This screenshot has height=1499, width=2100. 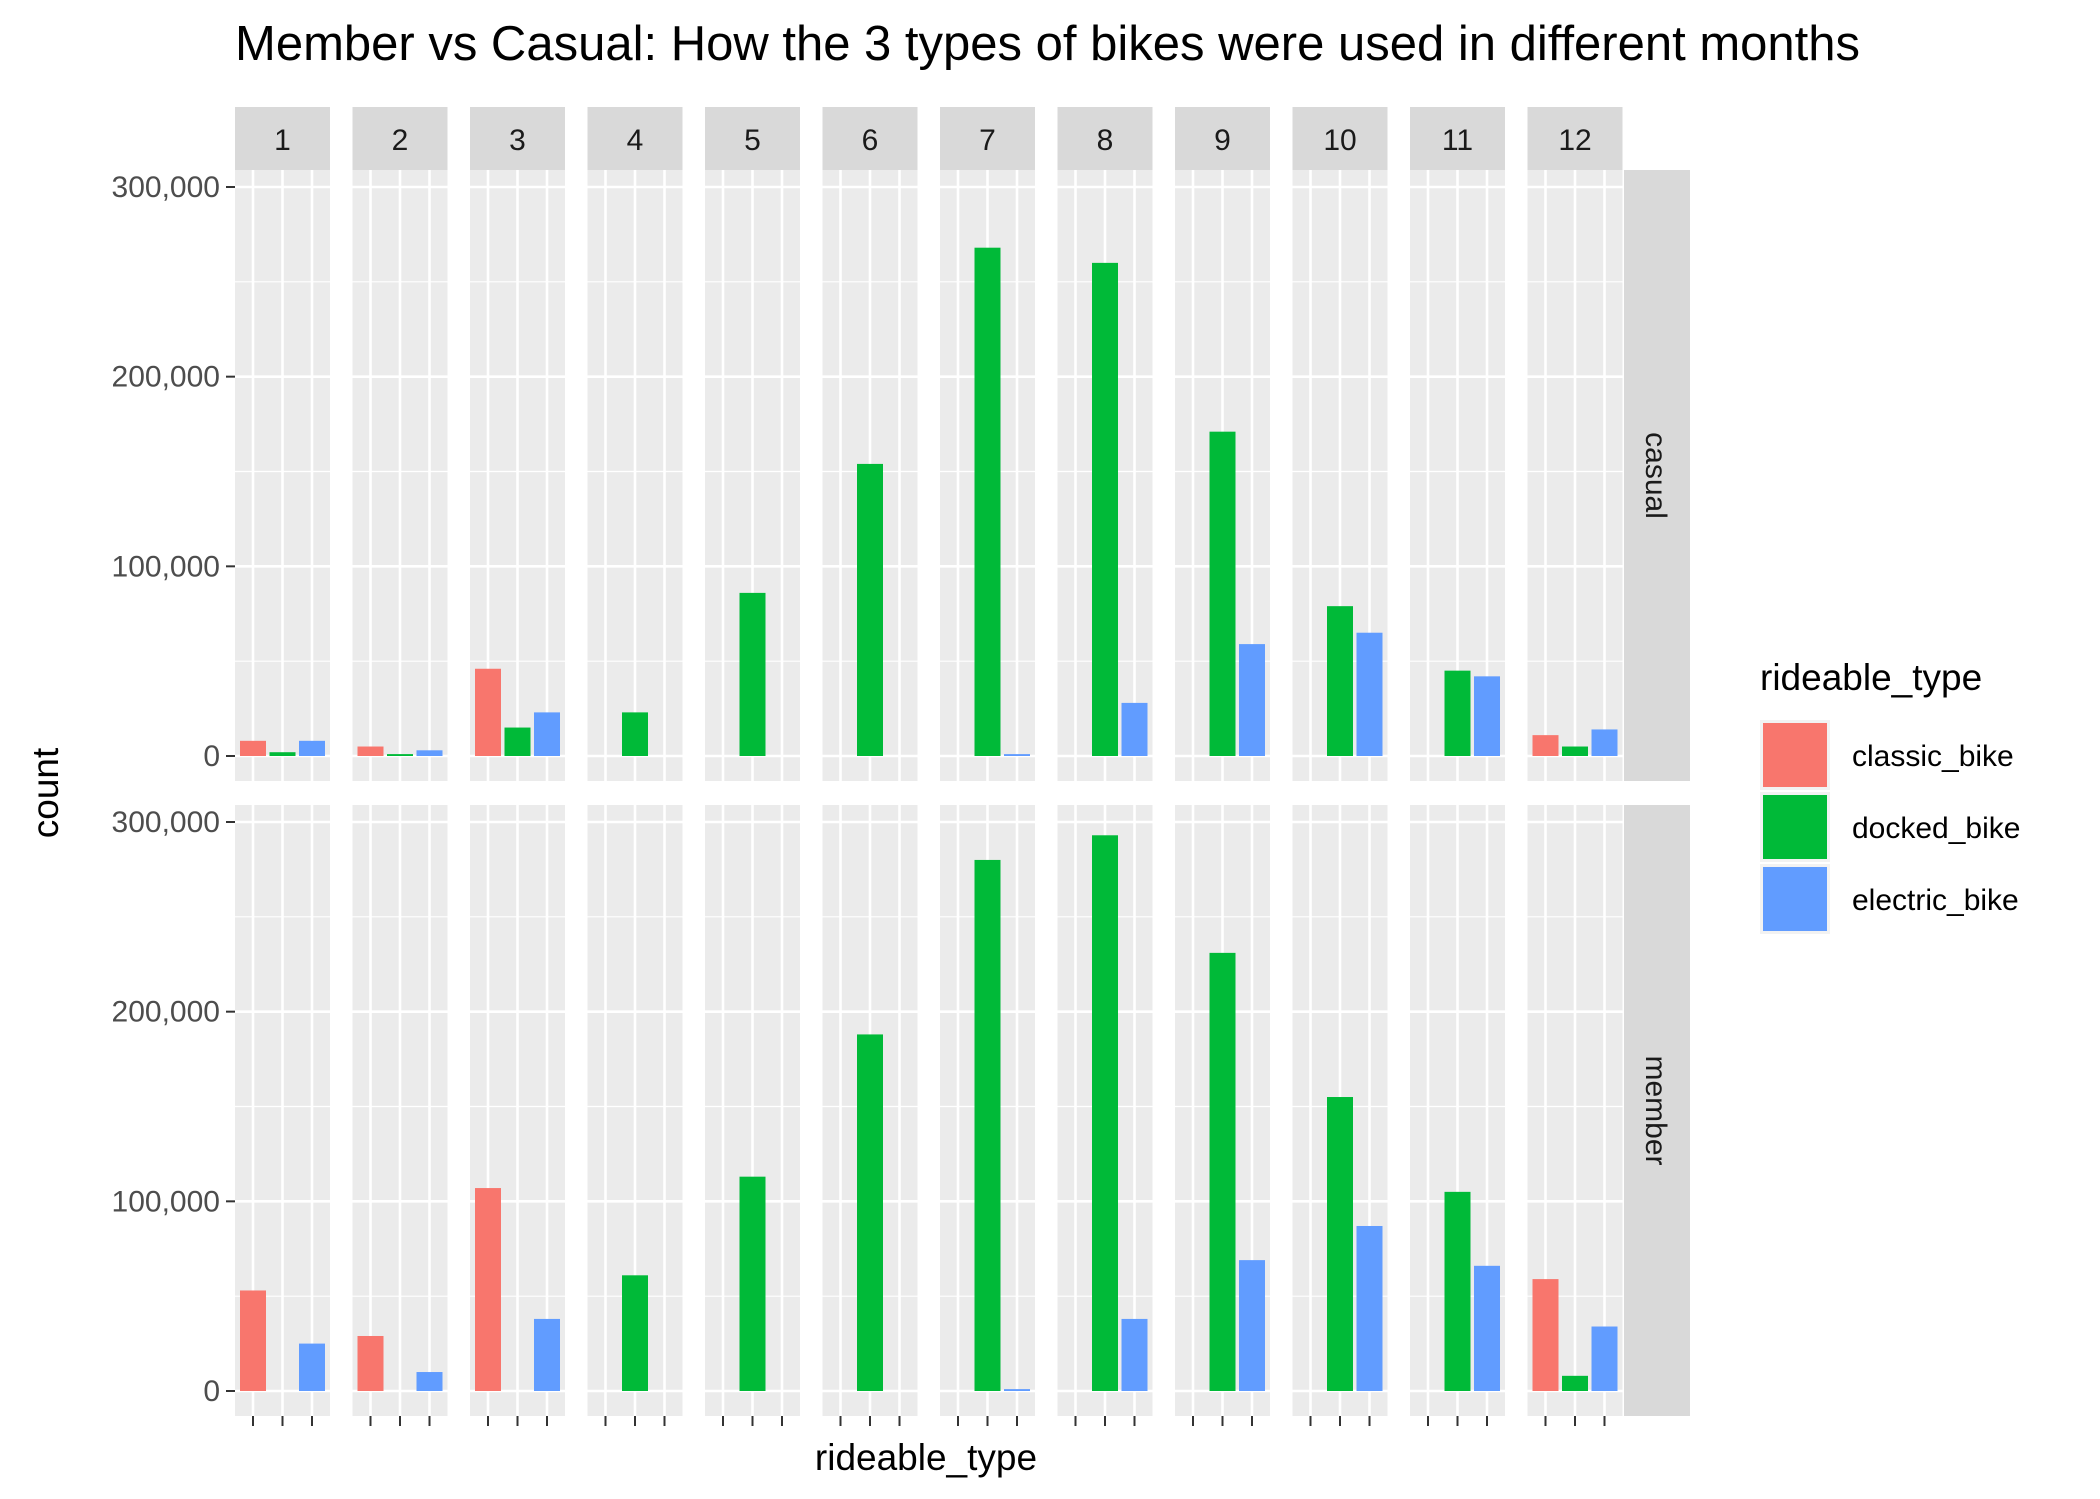 I want to click on bar-member-5-docked_bike, so click(x=752, y=1283).